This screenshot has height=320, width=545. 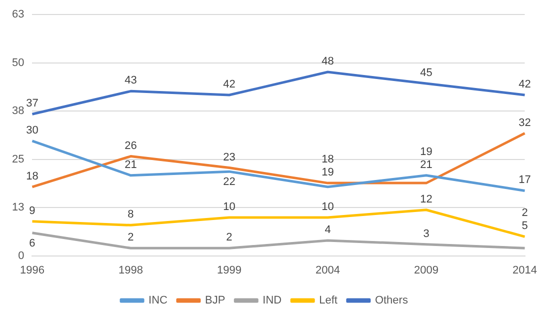 I want to click on y-tick-label: 0, so click(x=21, y=256).